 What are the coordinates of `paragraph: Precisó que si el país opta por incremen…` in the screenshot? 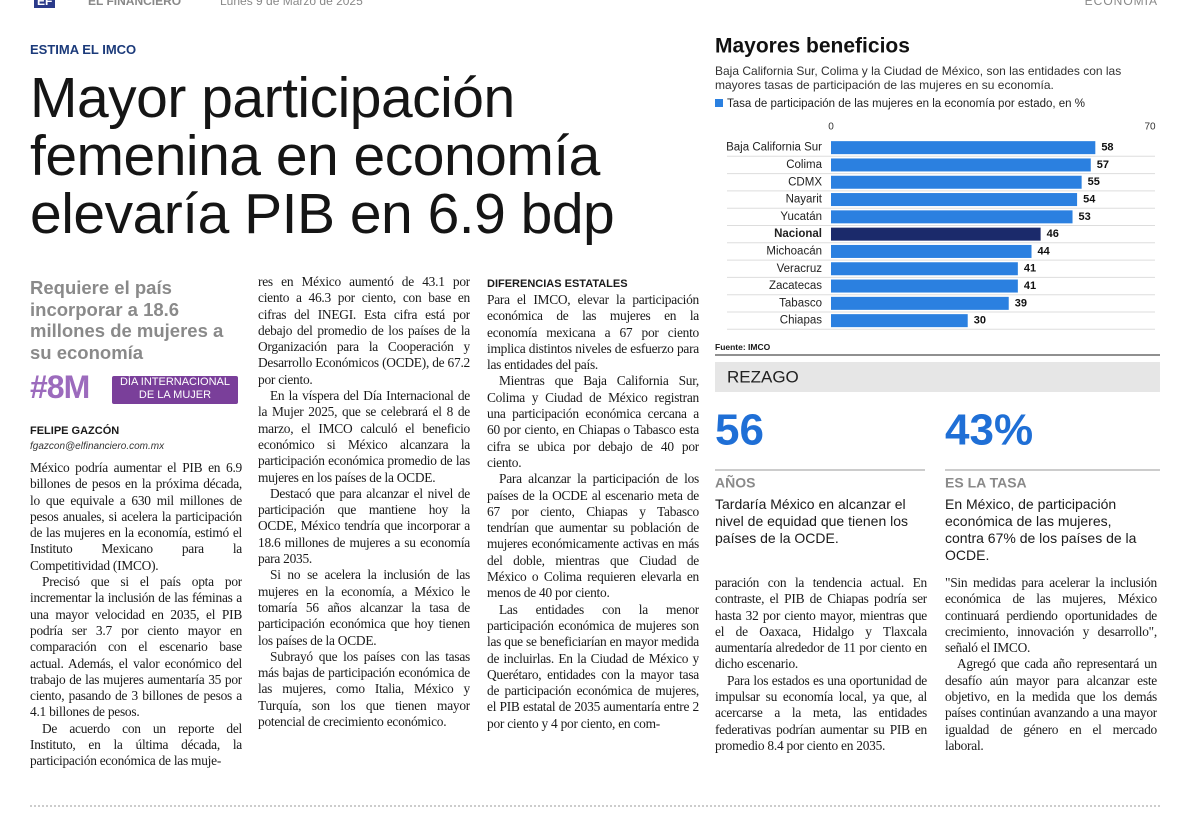 It's located at (136, 647).